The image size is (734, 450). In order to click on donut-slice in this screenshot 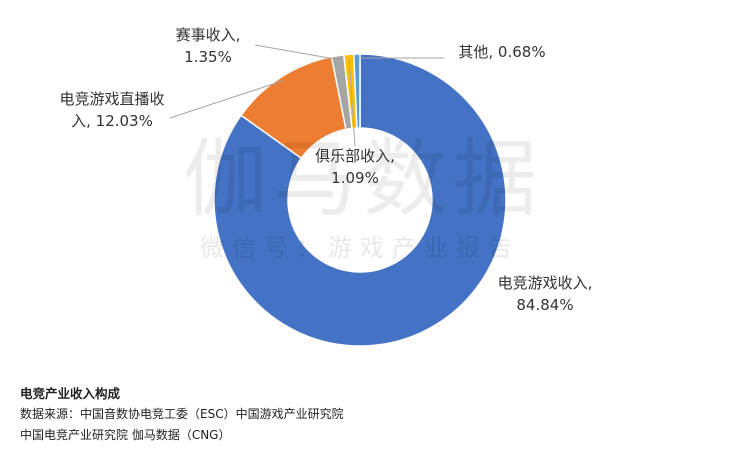, I will do `click(356, 91)`.